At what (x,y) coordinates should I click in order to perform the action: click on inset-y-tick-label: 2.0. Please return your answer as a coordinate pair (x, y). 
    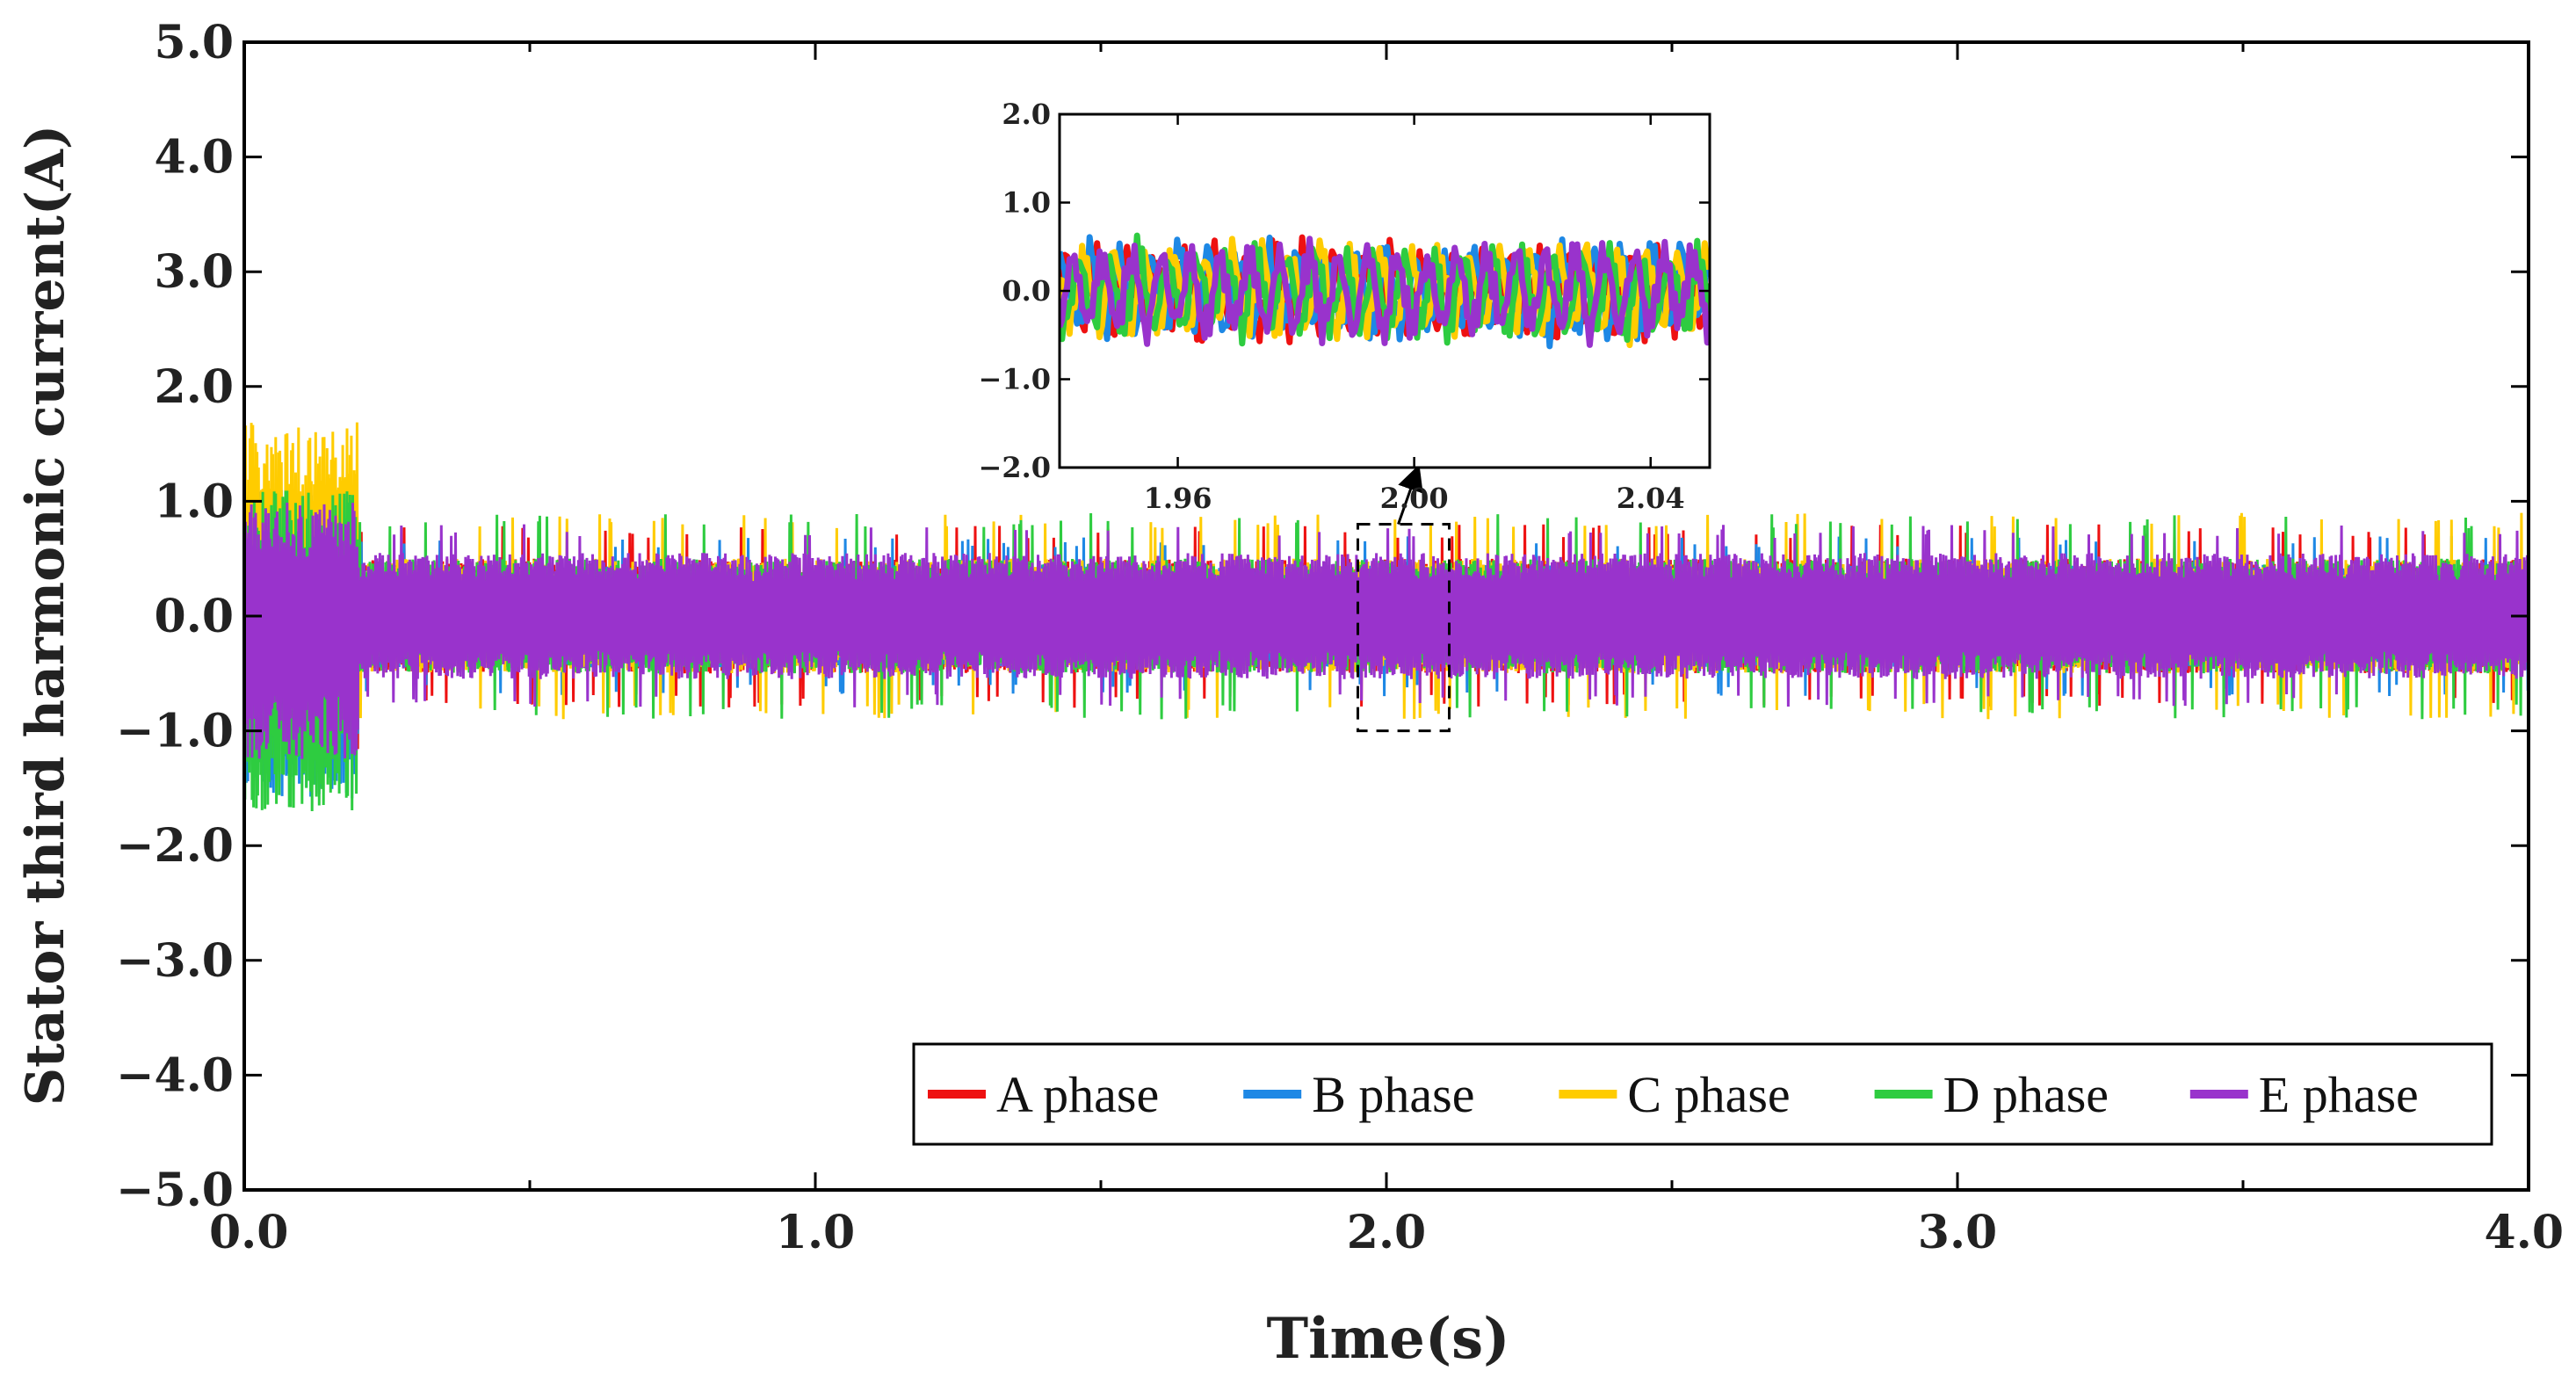
    Looking at the image, I should click on (1026, 115).